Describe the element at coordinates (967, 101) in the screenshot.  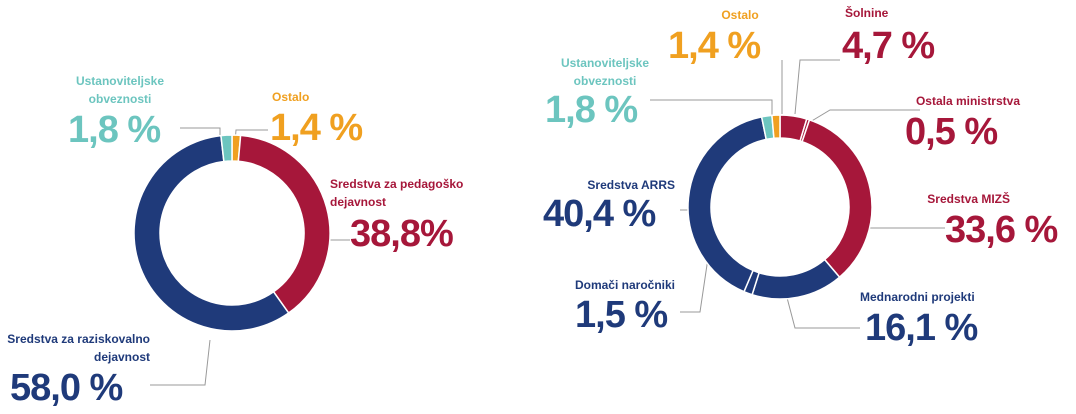
I see `segment-name: Ostala ministrstva` at that location.